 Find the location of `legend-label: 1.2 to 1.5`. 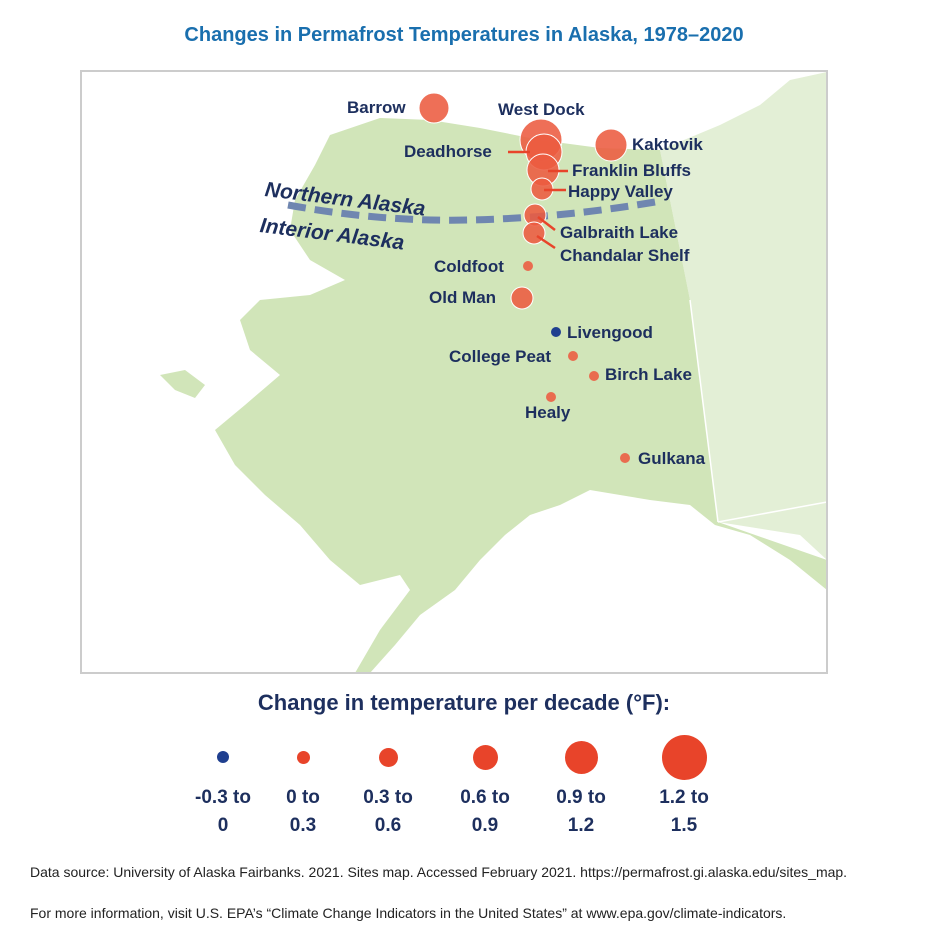

legend-label: 1.2 to 1.5 is located at coordinates (684, 811).